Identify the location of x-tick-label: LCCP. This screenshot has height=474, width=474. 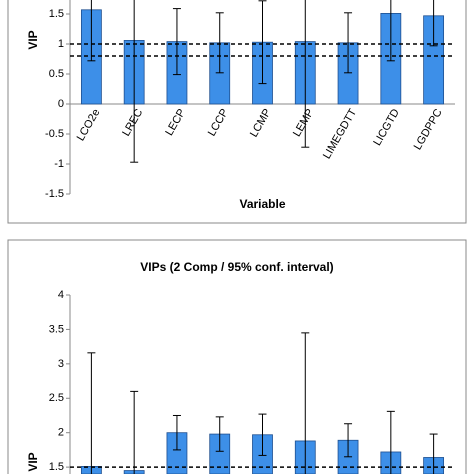
(218, 122).